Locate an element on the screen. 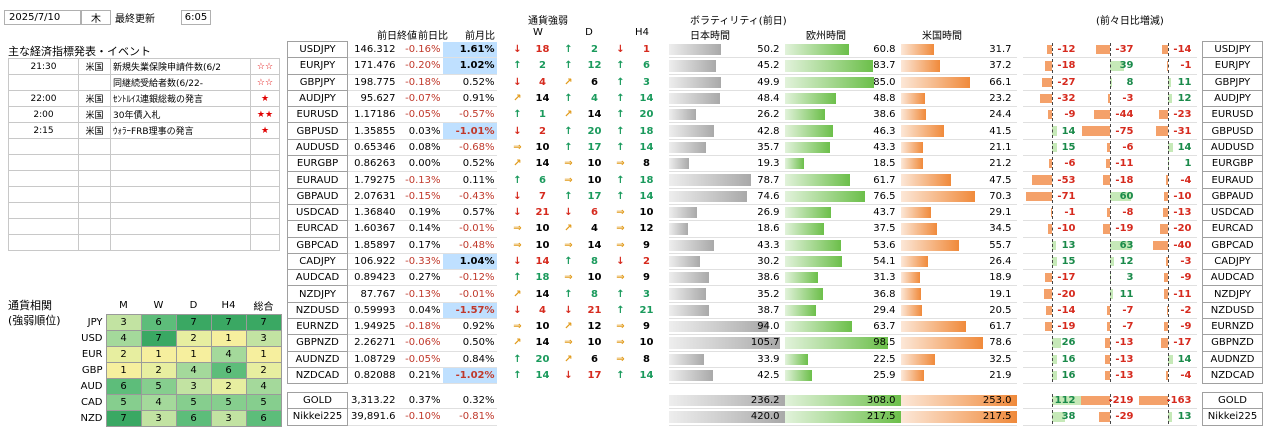 This screenshot has height=438, width=1283. diff-europe: -37 is located at coordinates (1109, 50).